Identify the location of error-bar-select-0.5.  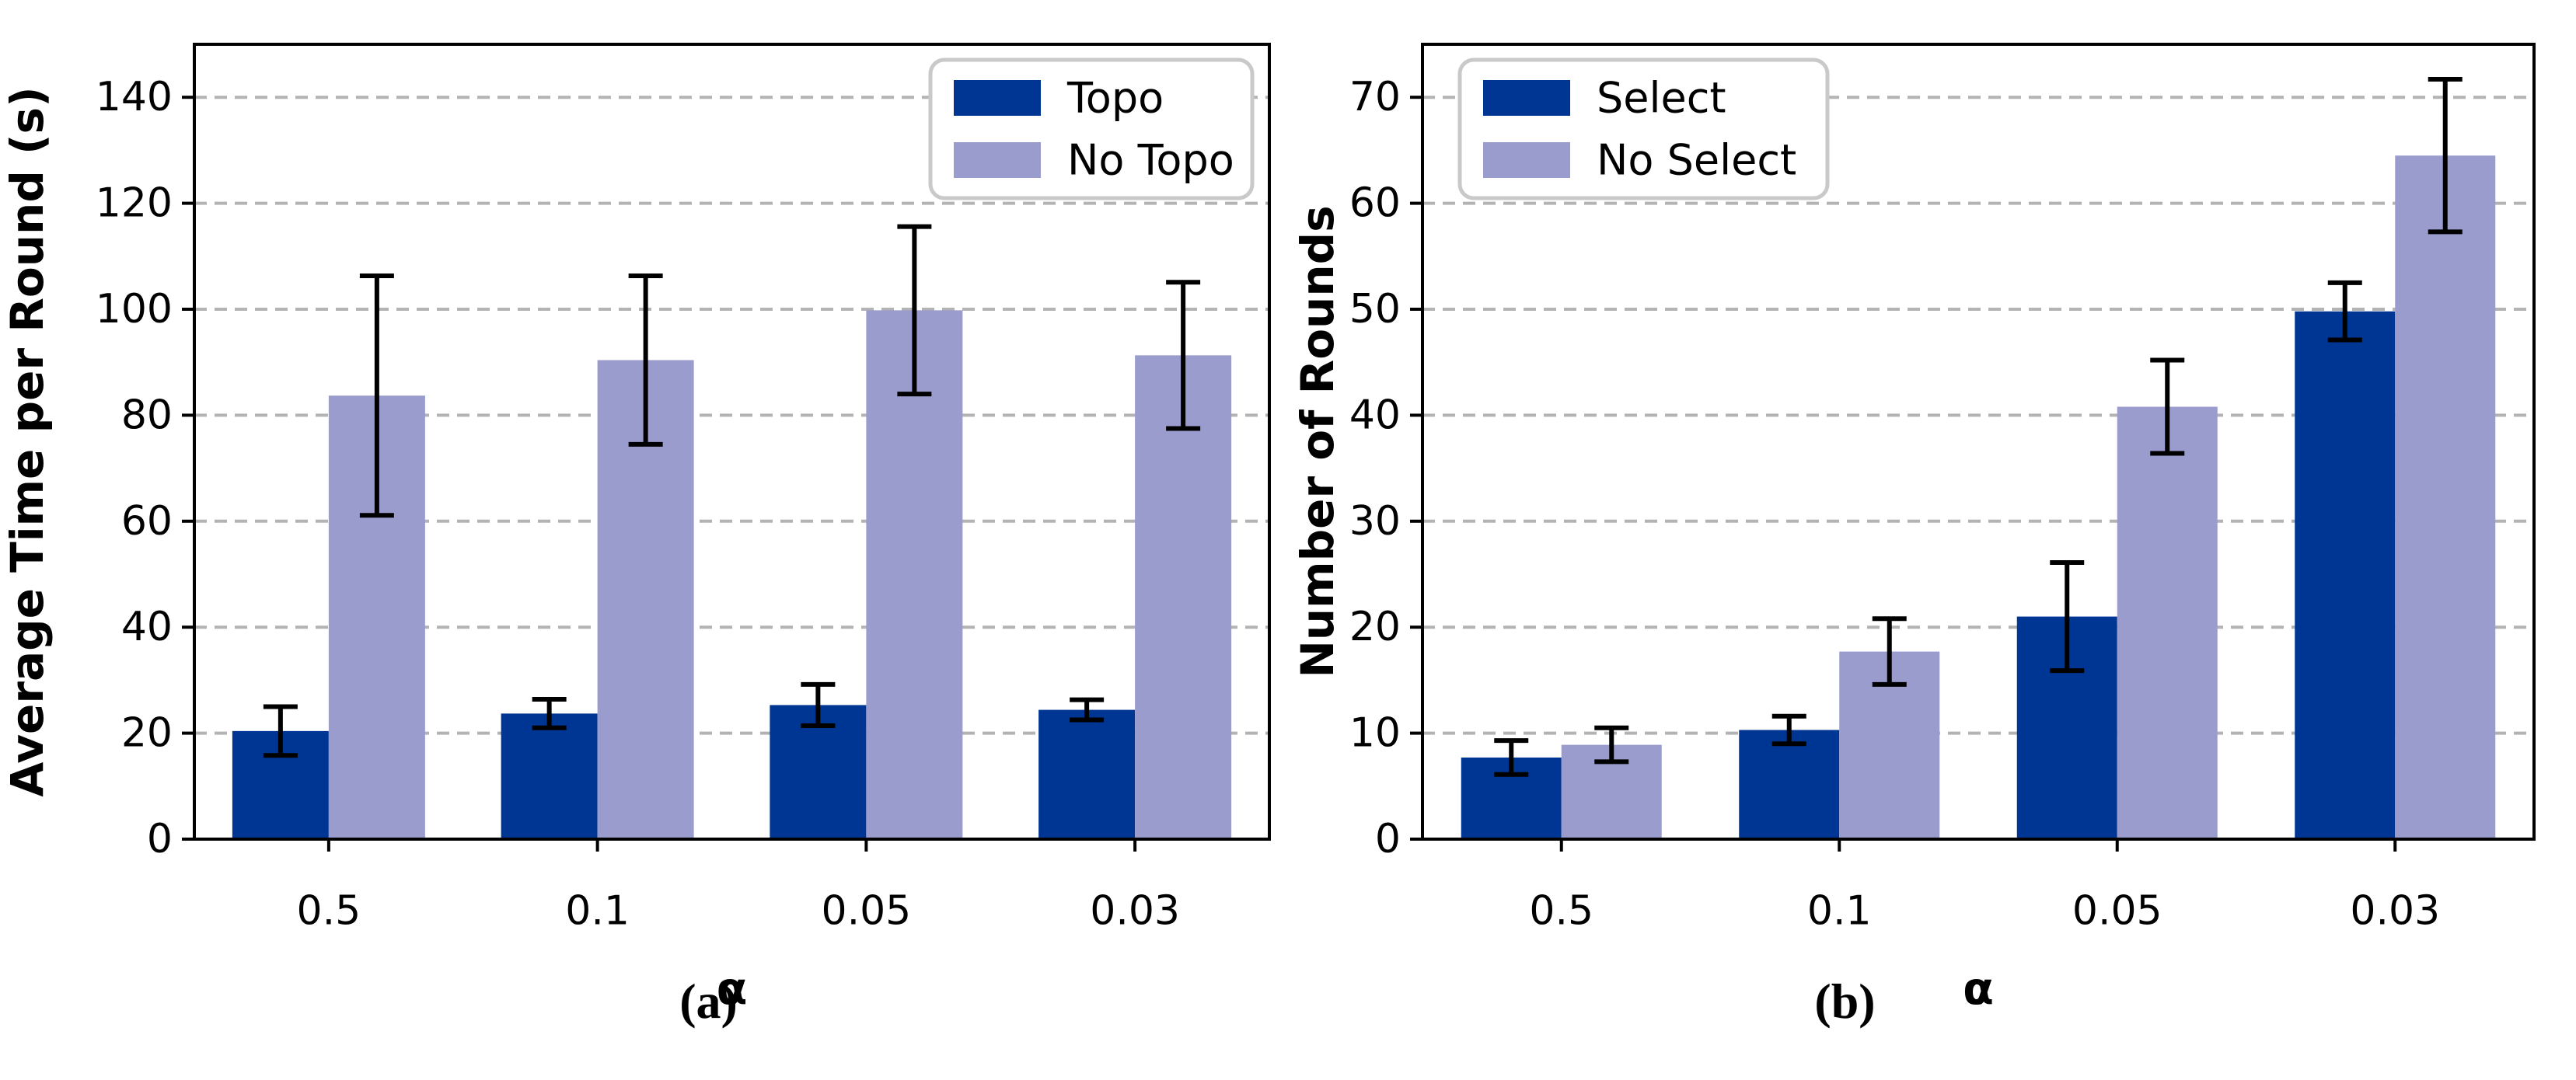
(1512, 757).